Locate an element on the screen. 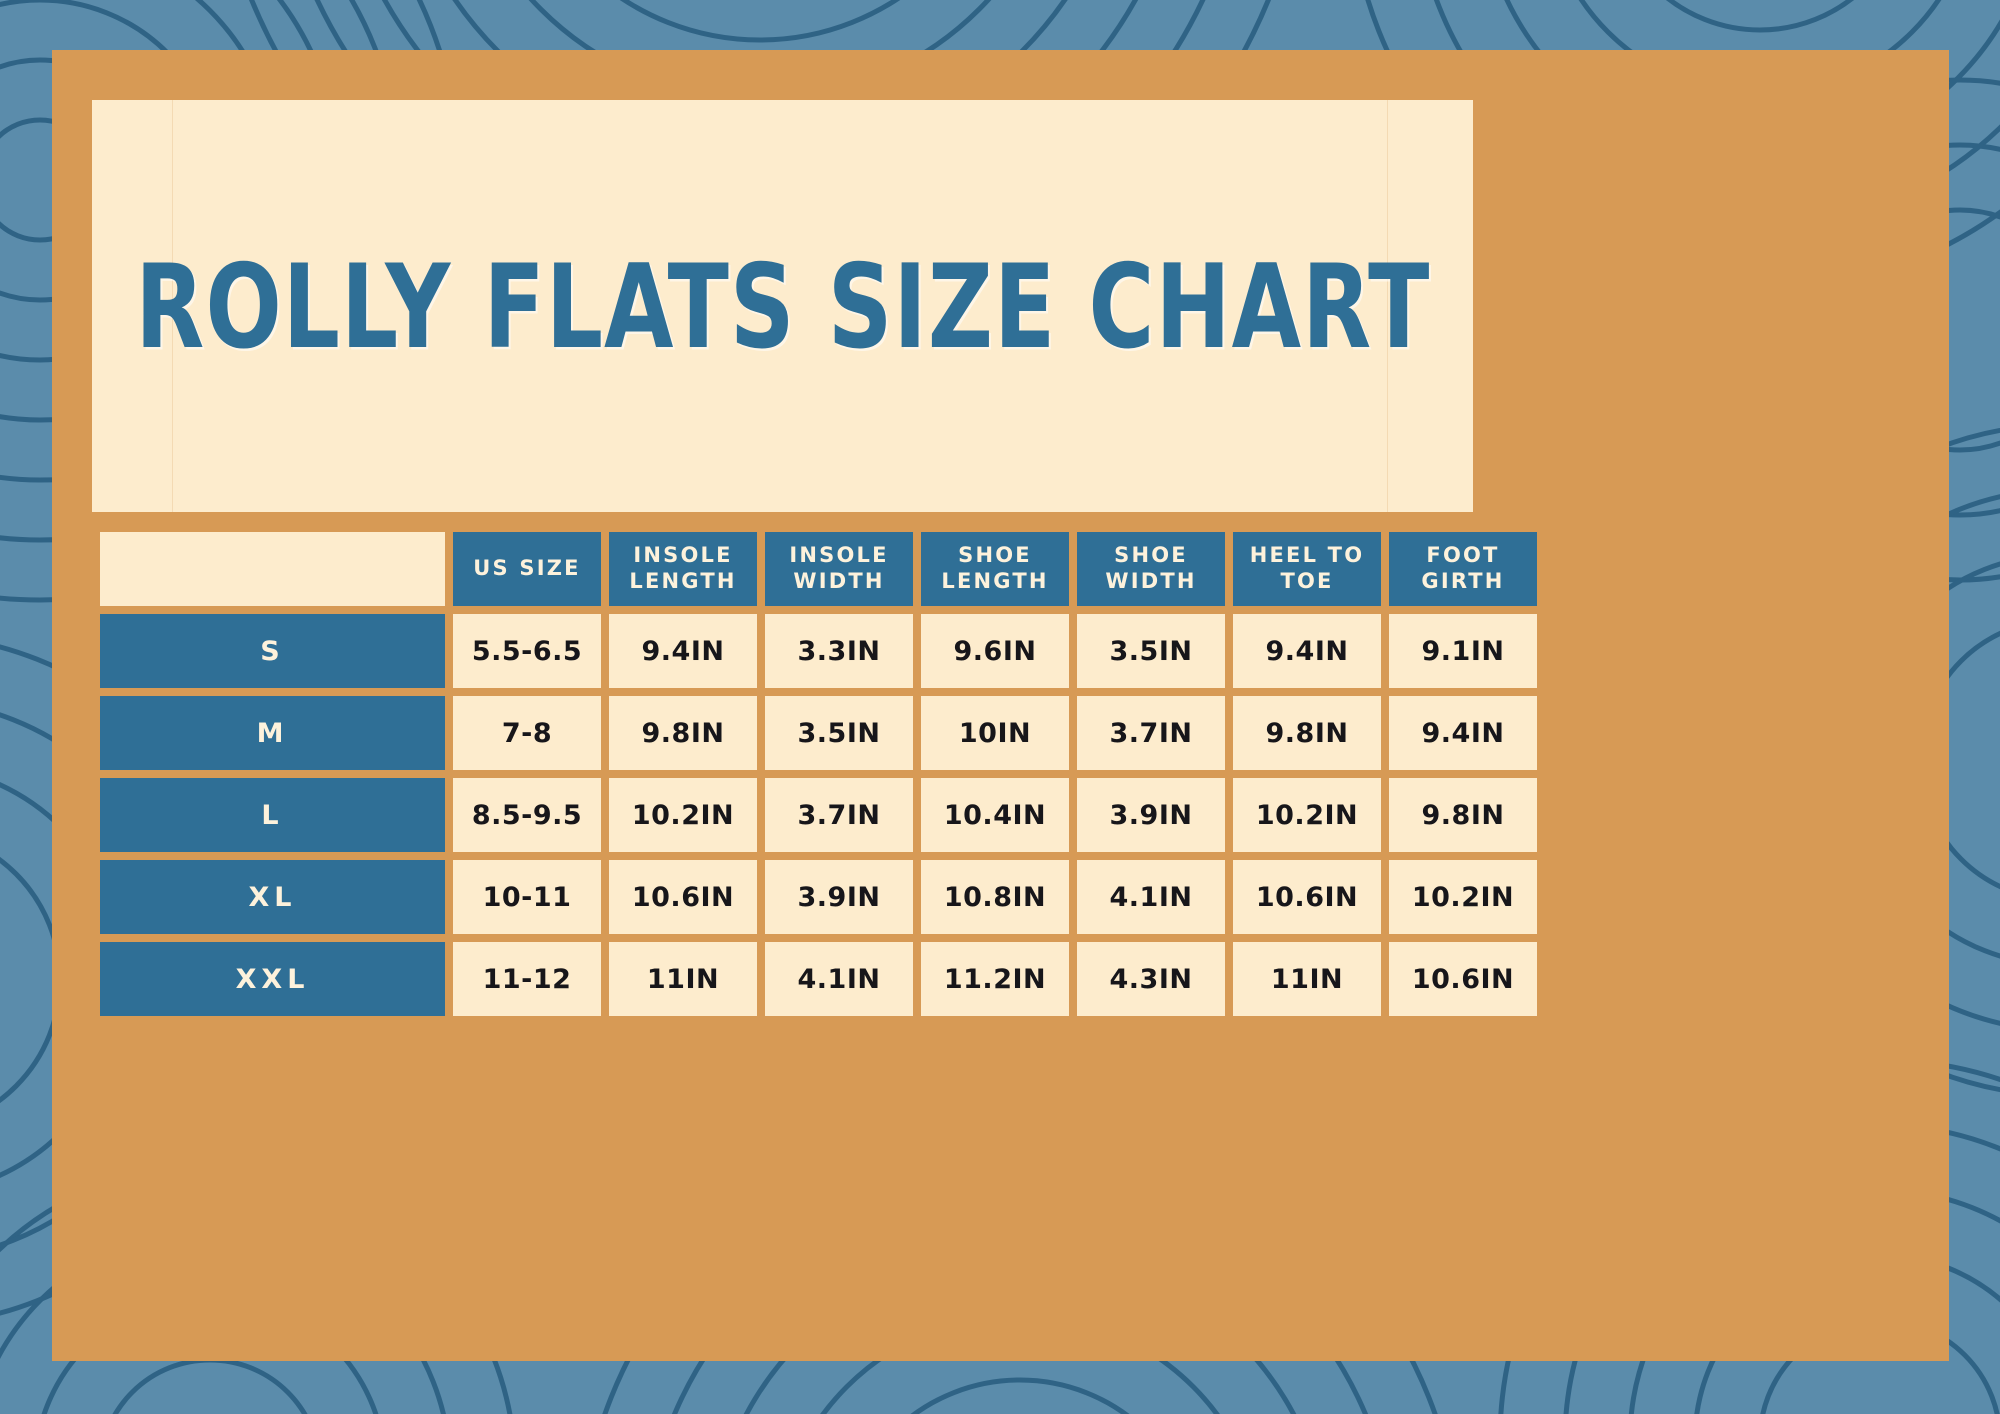  cell-xxl-shoe-length: 11.2IN is located at coordinates (995, 979).